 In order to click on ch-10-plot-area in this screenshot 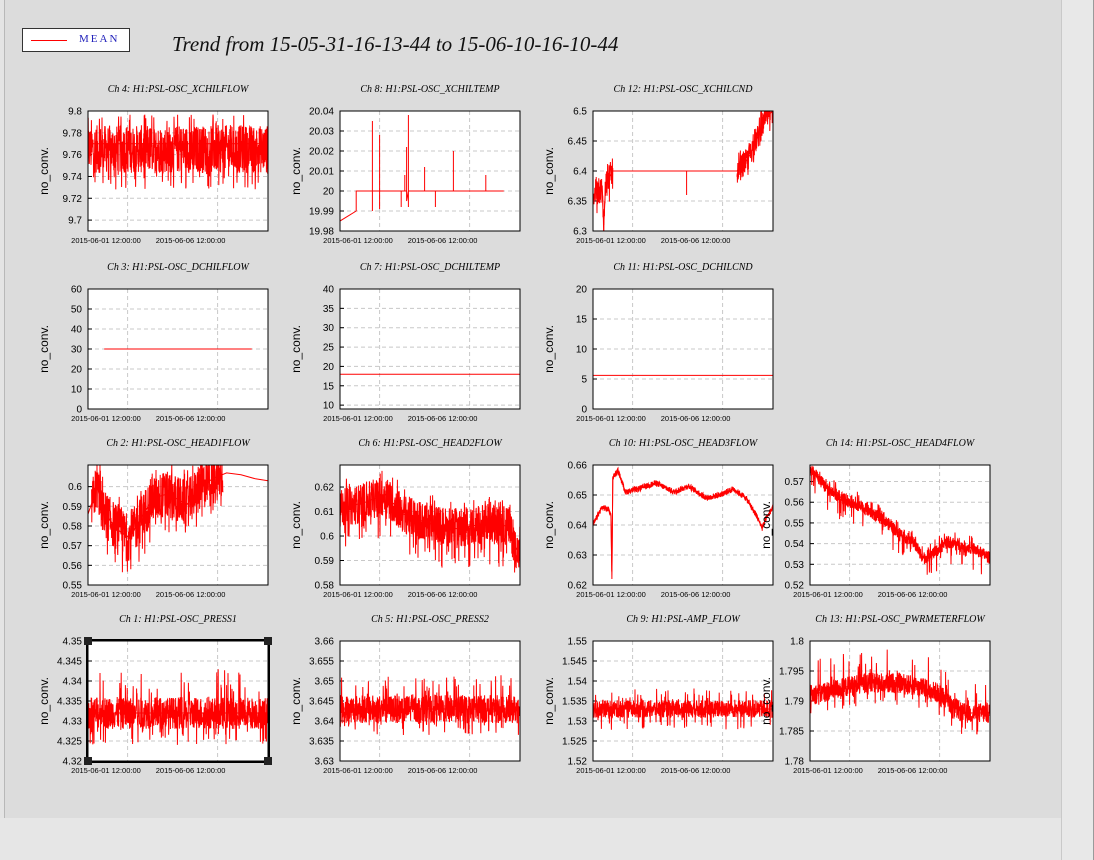, I will do `click(683, 525)`.